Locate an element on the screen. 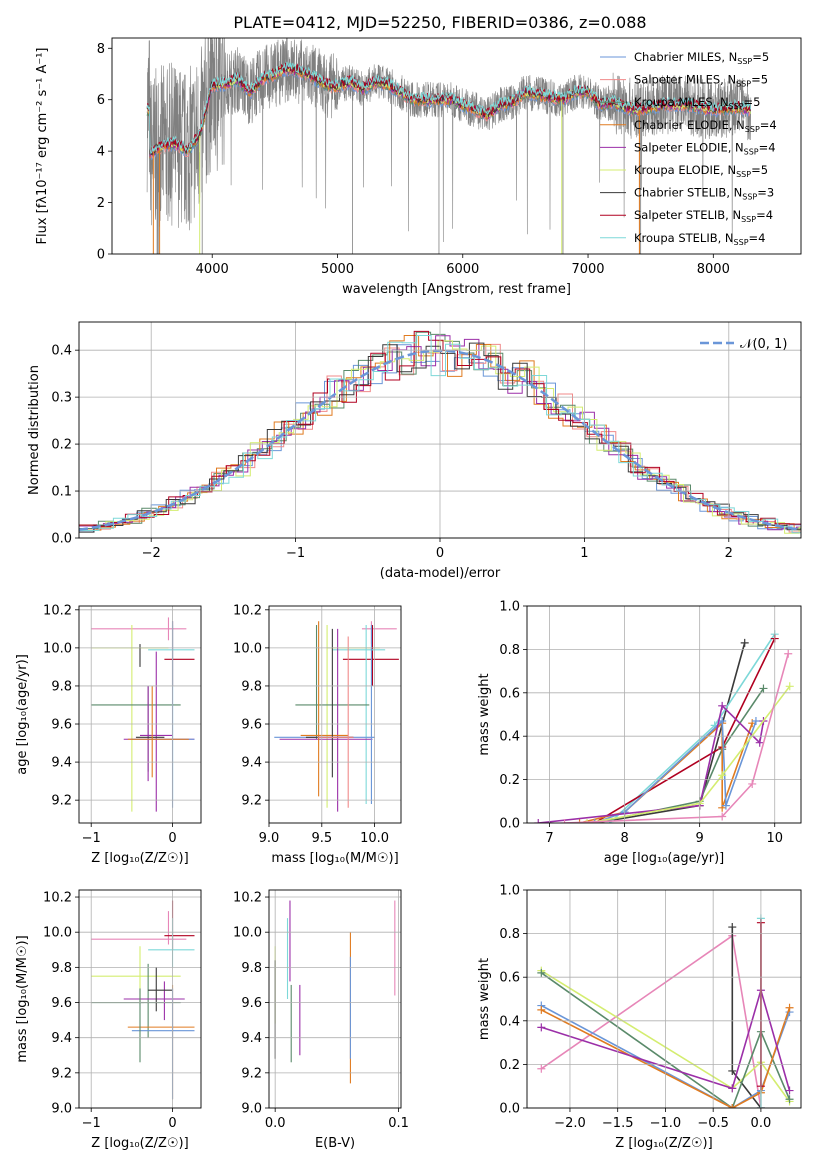 The height and width of the screenshot is (1170, 819). x-tick-label: 9 is located at coordinates (700, 838).